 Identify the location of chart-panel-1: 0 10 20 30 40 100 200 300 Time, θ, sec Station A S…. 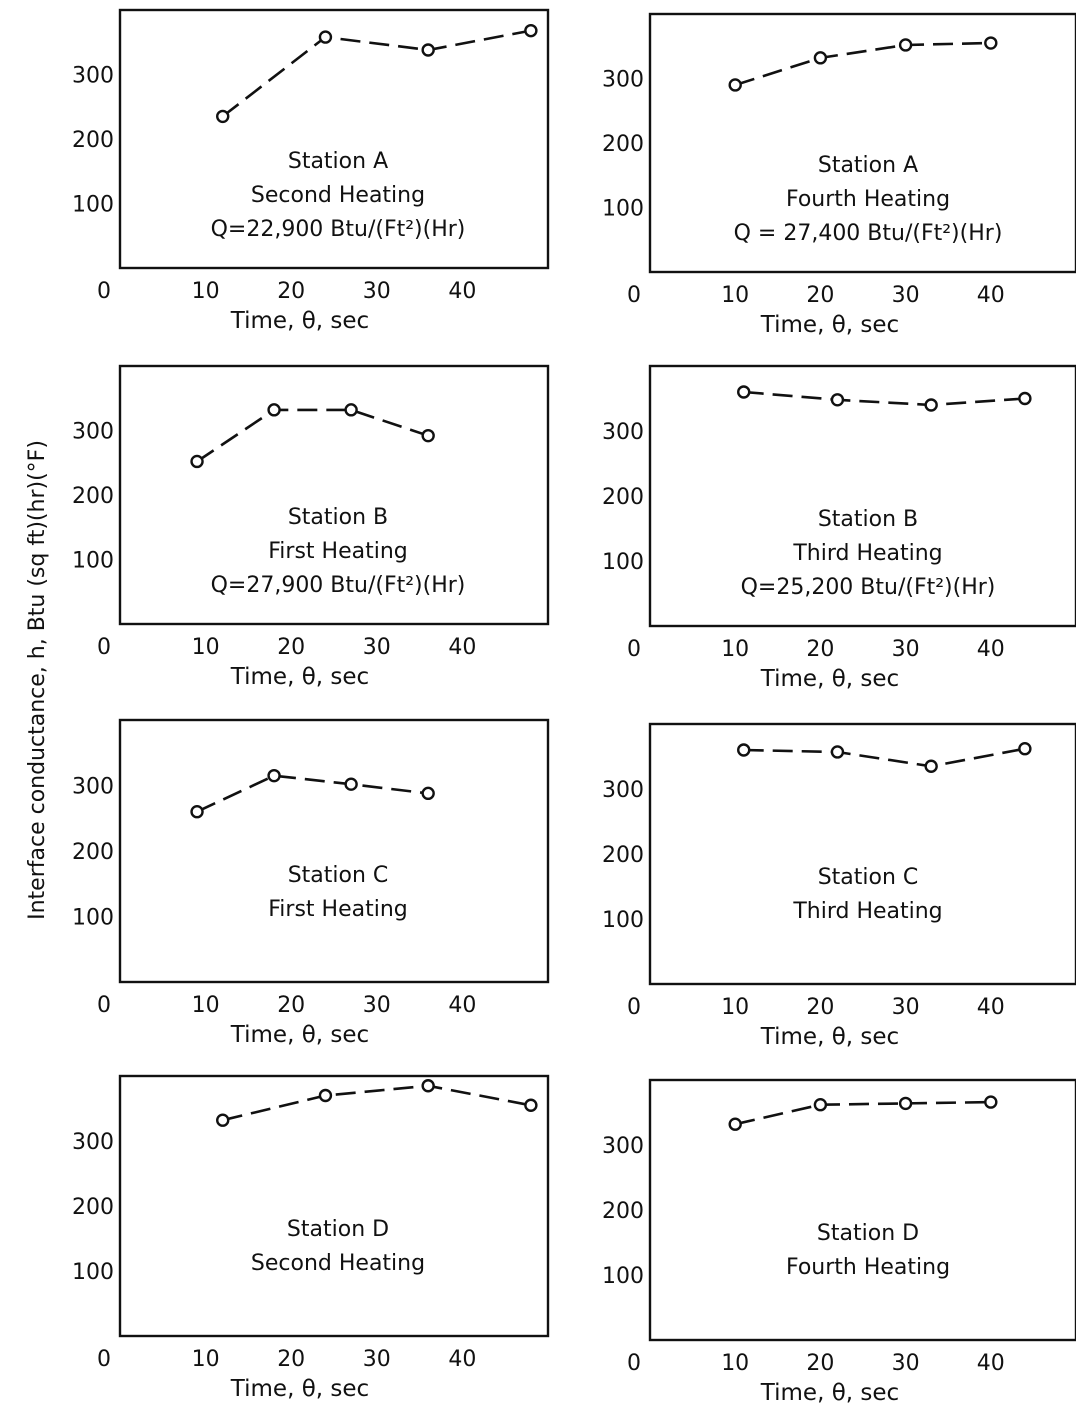
(311, 171).